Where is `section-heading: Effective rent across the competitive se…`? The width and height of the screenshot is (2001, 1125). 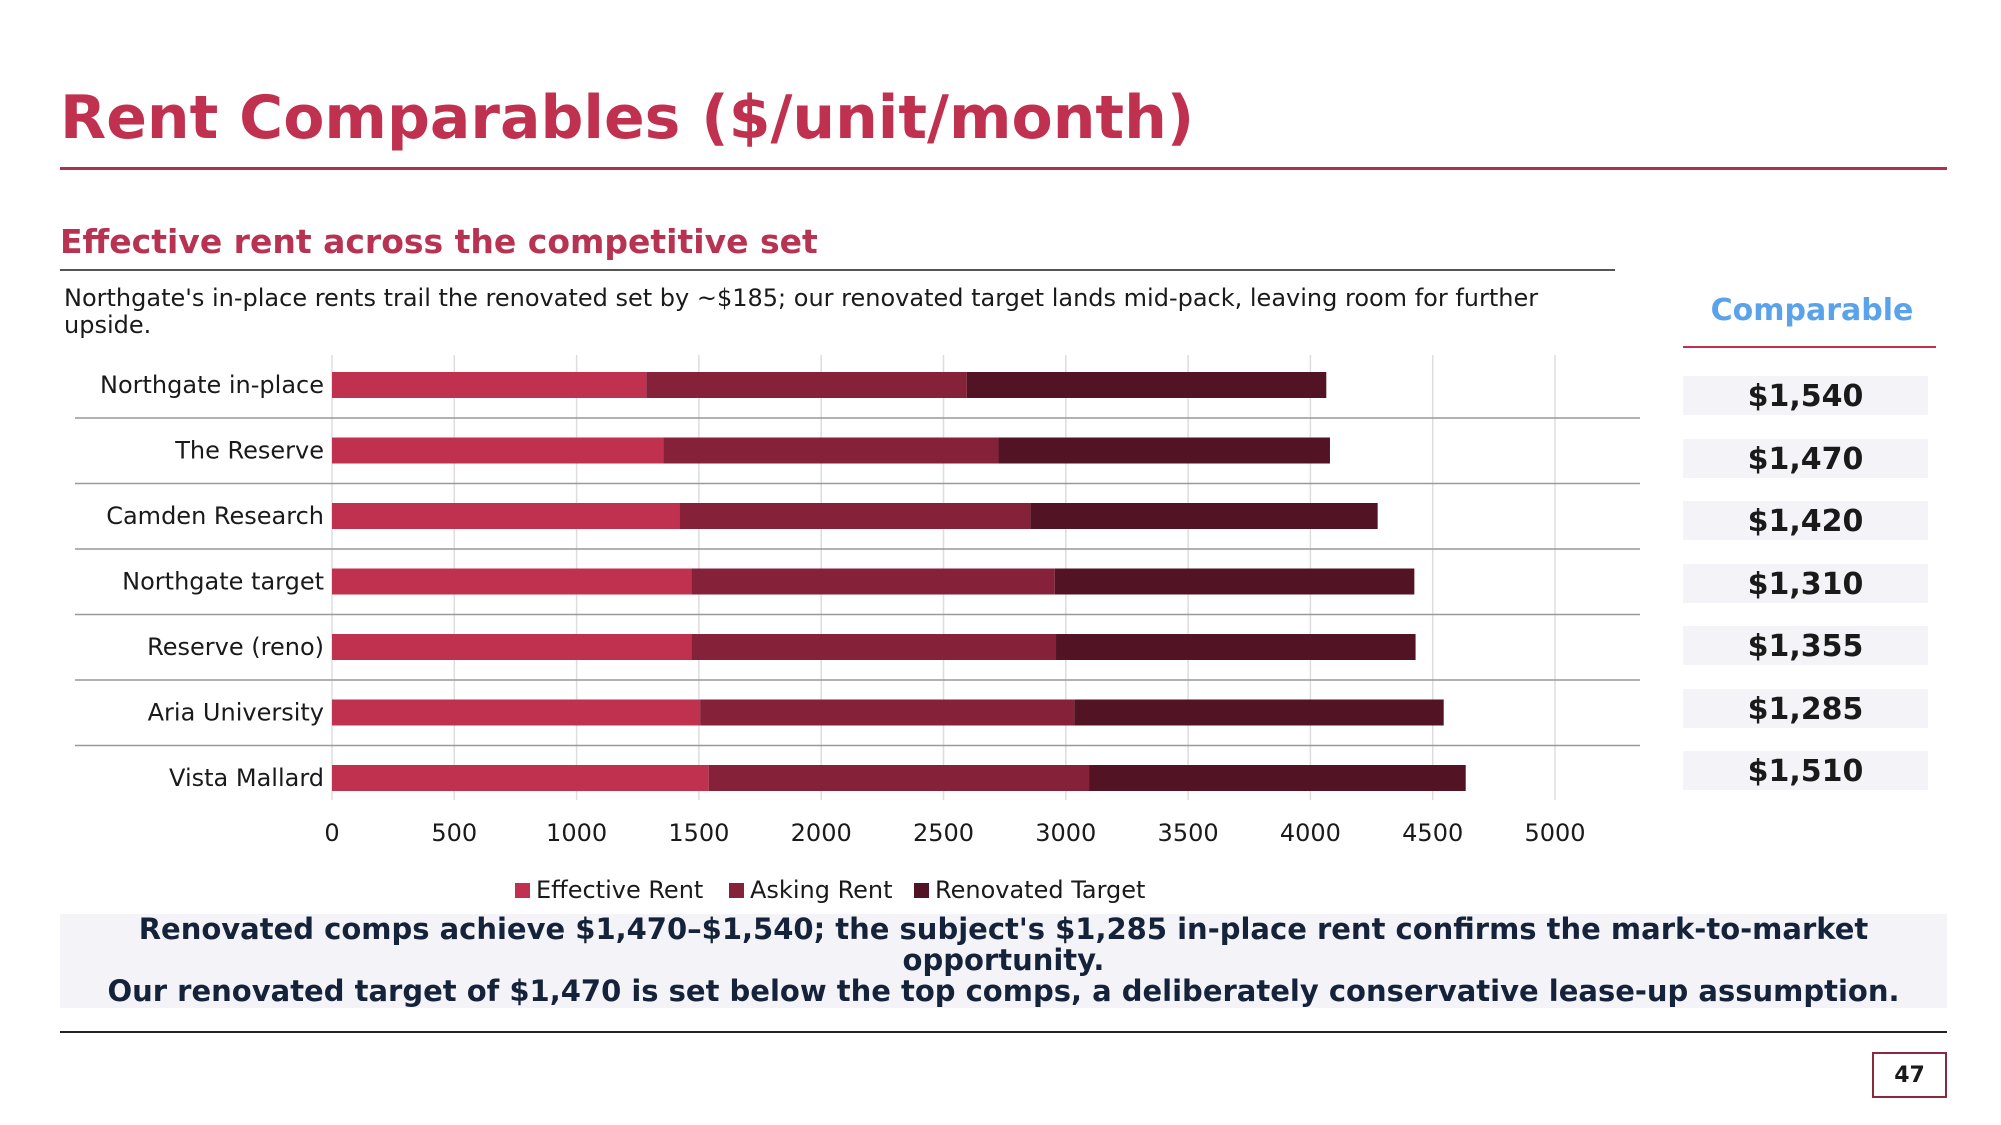 section-heading: Effective rent across the competitive se… is located at coordinates (439, 241).